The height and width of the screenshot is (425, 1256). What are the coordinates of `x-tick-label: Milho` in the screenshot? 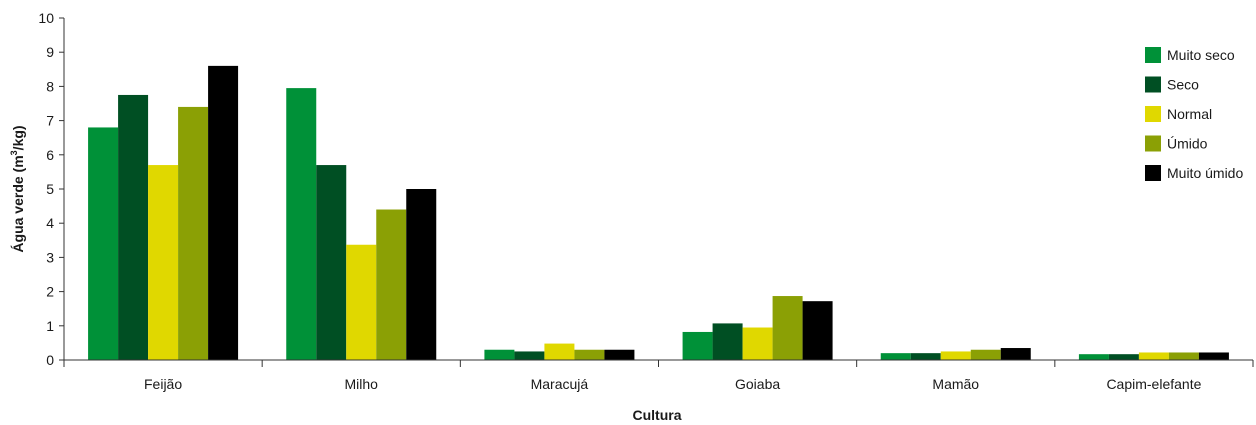 It's located at (362, 384).